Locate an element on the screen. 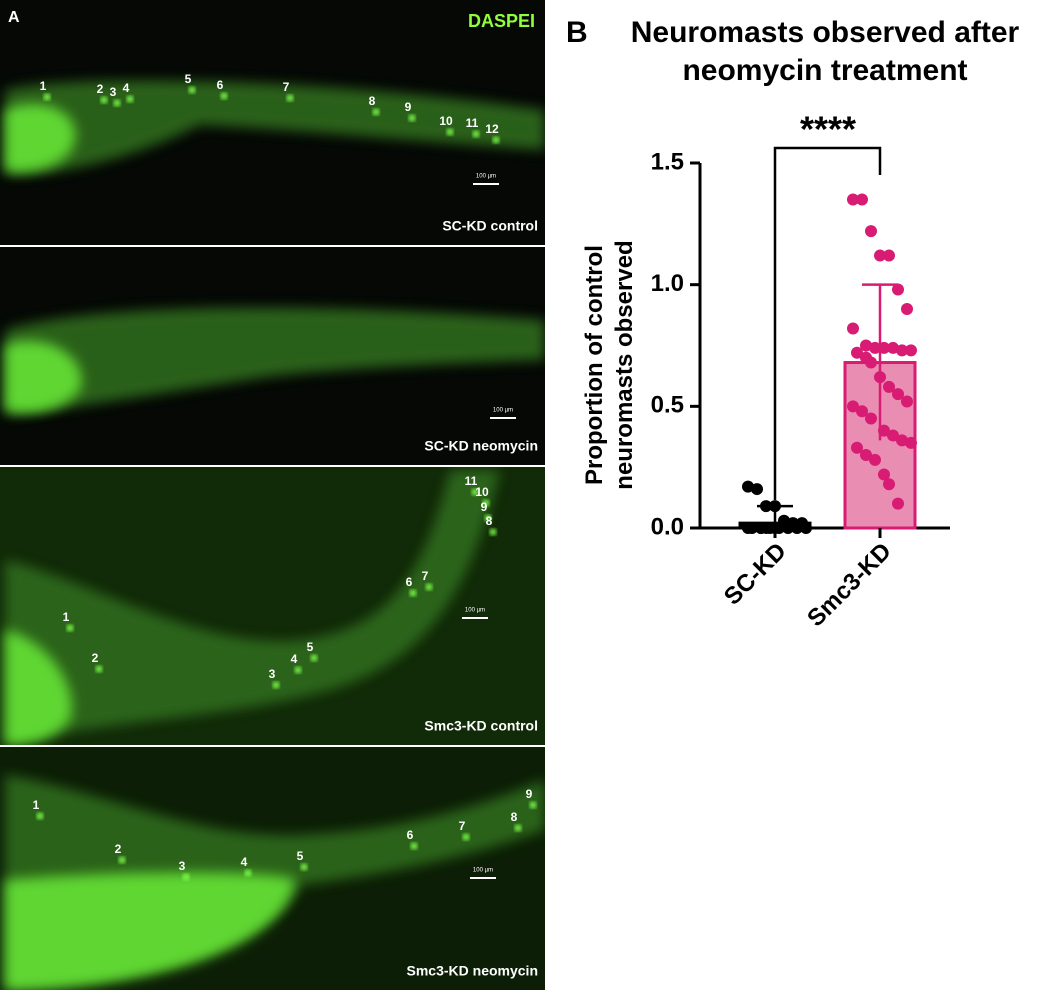 The height and width of the screenshot is (990, 1040). image-caption: Smc3-KD neomycin is located at coordinates (472, 971).